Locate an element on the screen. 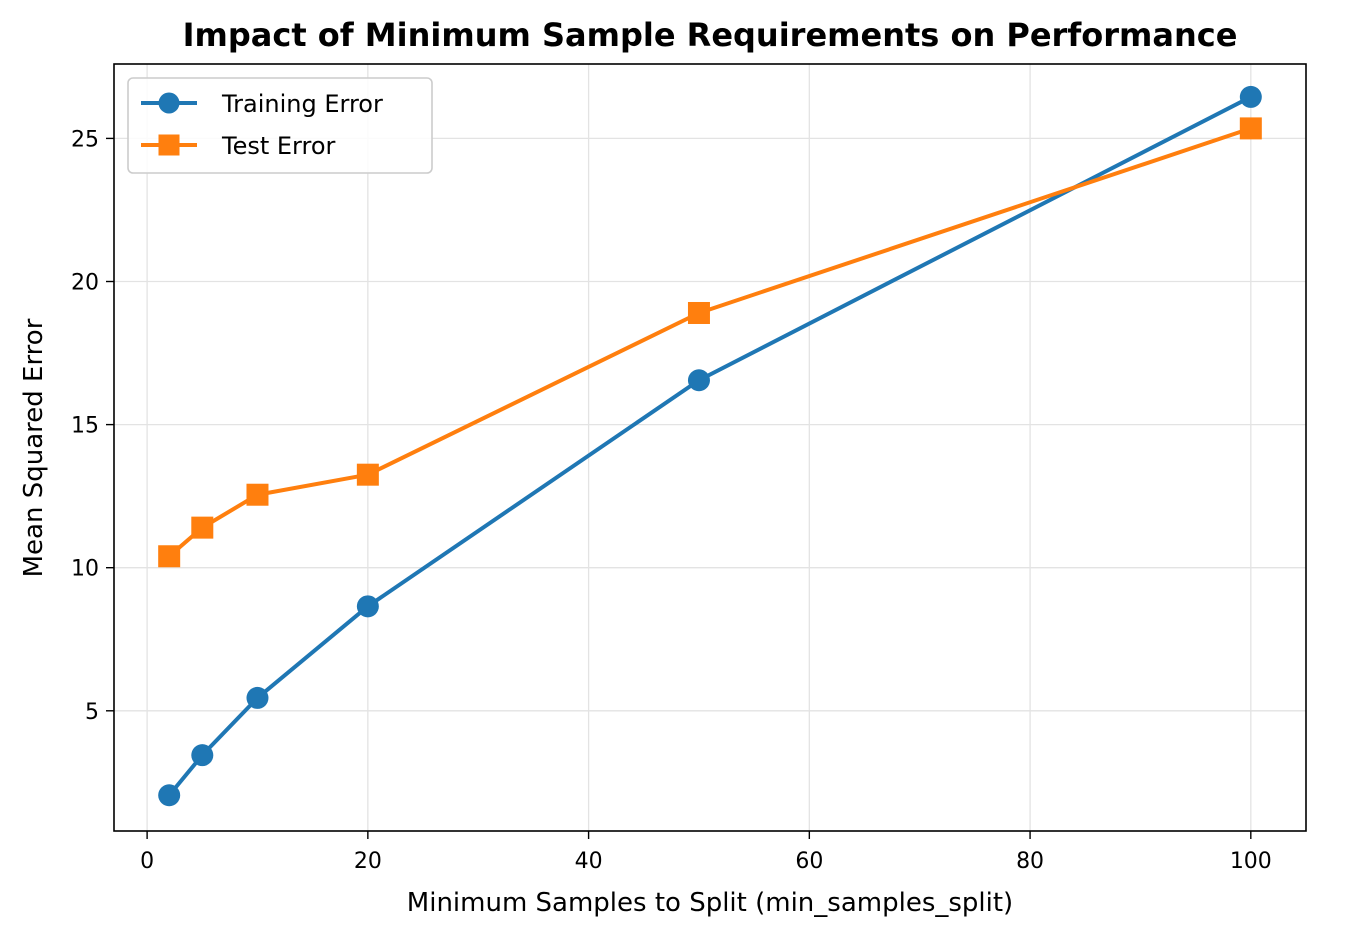 The image size is (1345, 943). legend: Training Error Test Error is located at coordinates (280, 125).